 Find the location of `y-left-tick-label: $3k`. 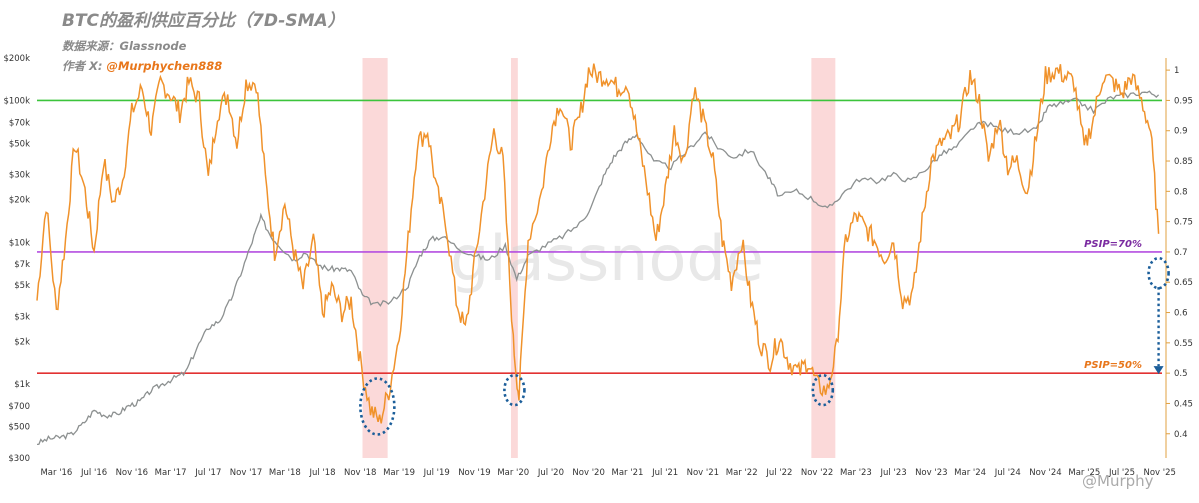

y-left-tick-label: $3k is located at coordinates (22, 317).